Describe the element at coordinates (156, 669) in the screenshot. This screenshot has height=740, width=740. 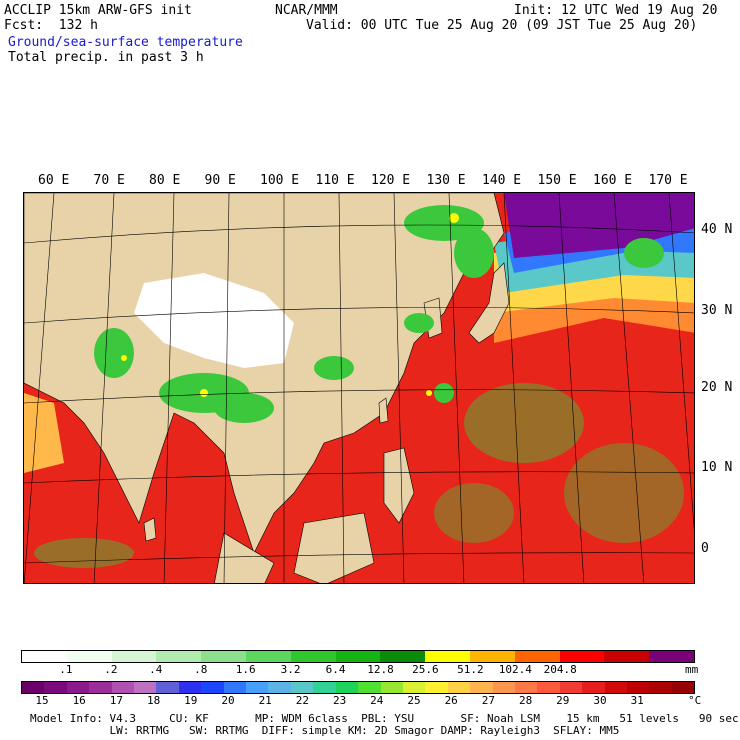
I see `tick-label: .4` at that location.